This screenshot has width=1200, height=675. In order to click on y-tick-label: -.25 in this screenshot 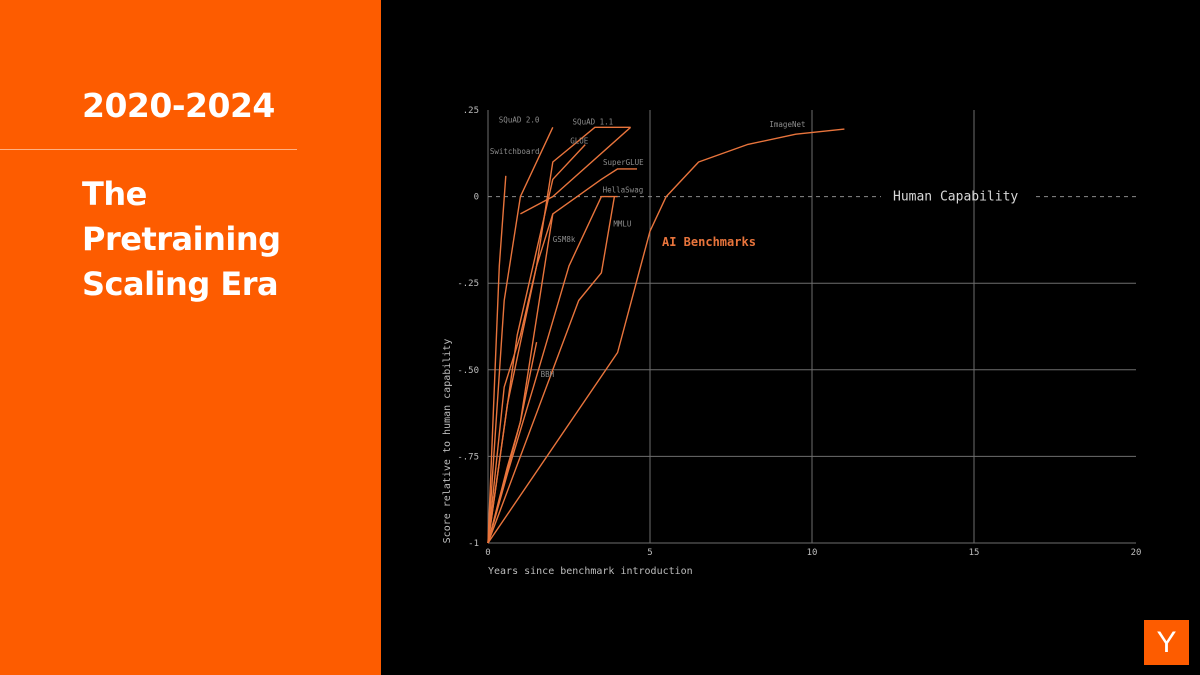, I will do `click(468, 284)`.